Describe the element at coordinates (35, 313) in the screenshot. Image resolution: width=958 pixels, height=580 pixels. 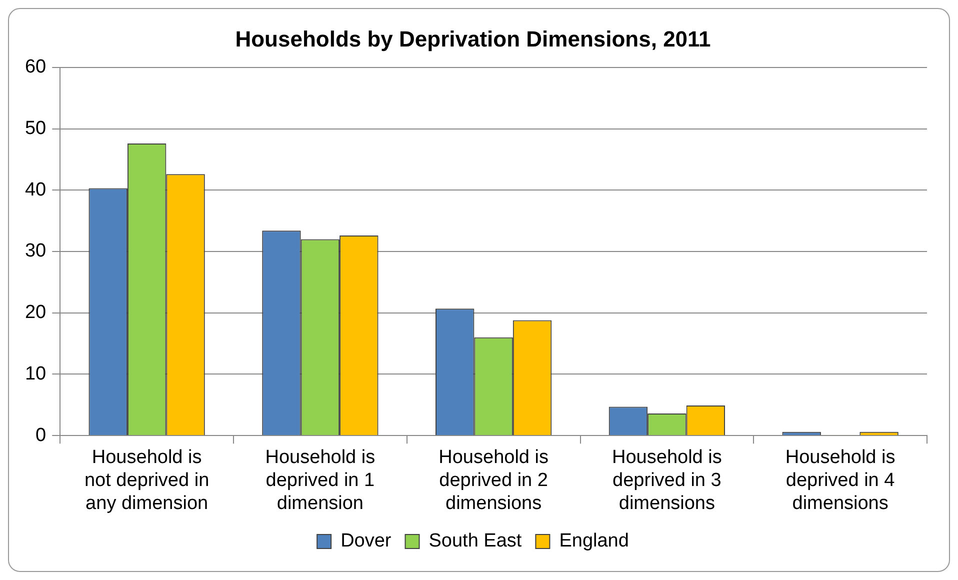
I see `y-tick-label: 20` at that location.